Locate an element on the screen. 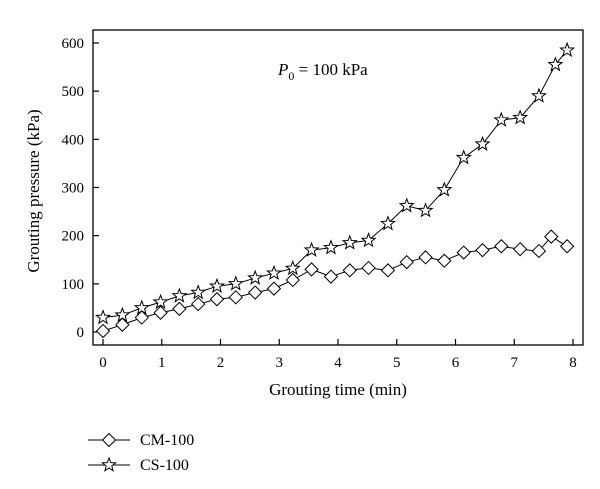 This screenshot has height=489, width=600. y-tick-label: 300 is located at coordinates (73, 189).